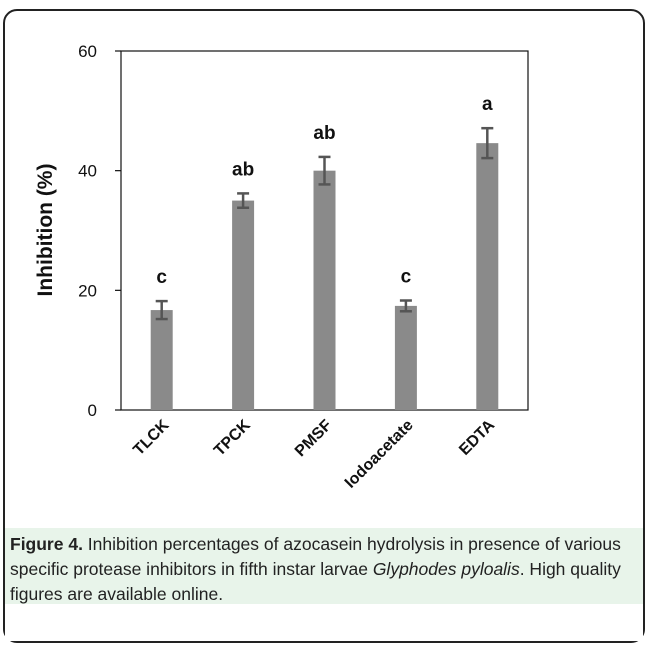 This screenshot has height=650, width=652. Describe the element at coordinates (92, 410) in the screenshot. I see `y-tick-label: 0` at that location.